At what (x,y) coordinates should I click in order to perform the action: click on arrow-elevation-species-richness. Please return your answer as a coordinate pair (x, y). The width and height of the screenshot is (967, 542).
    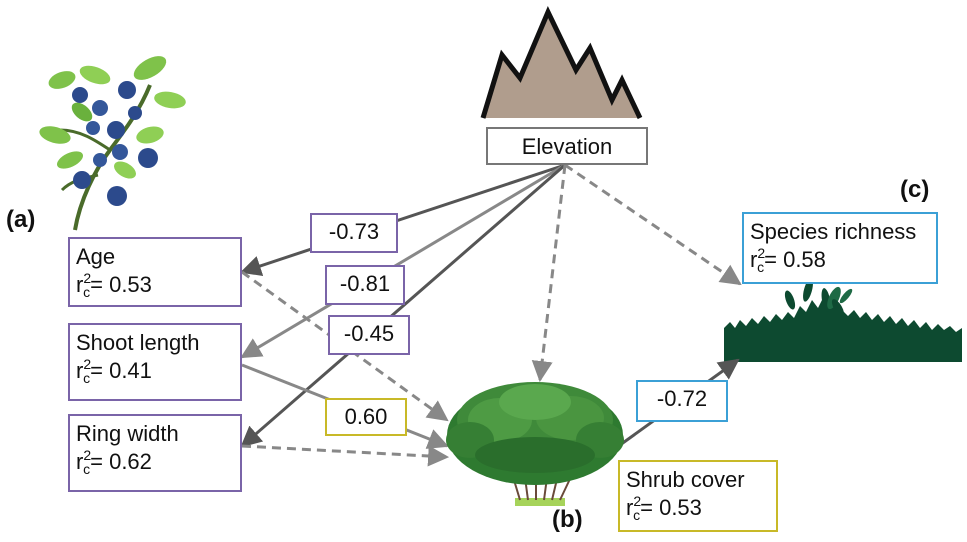
    Looking at the image, I should click on (653, 224).